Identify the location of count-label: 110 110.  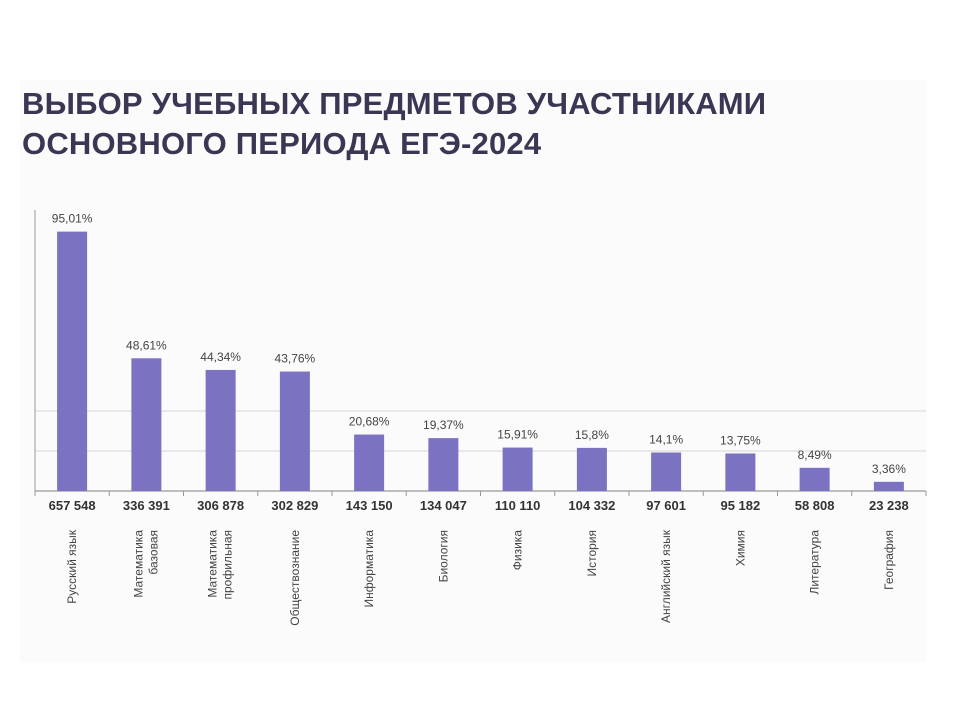
(518, 505).